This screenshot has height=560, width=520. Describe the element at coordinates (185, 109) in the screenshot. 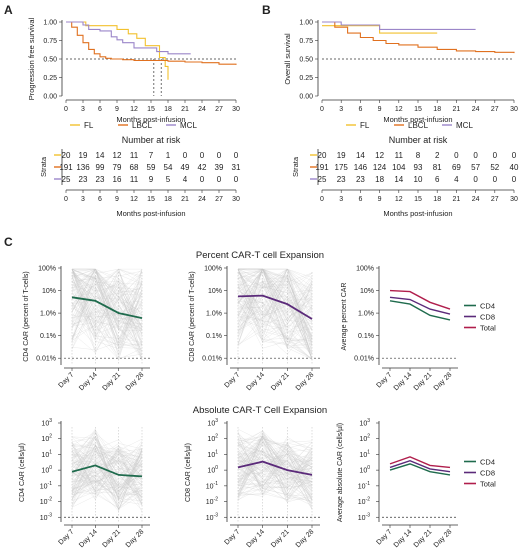

I see `pfs-x-tick-label: 21` at that location.